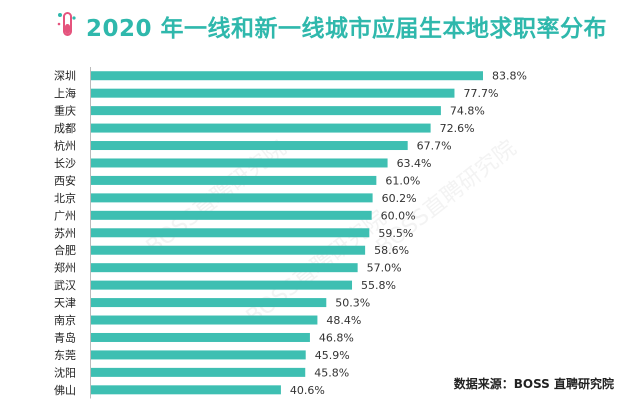 Image resolution: width=640 pixels, height=401 pixels. I want to click on value-label: 45.9%, so click(332, 355).